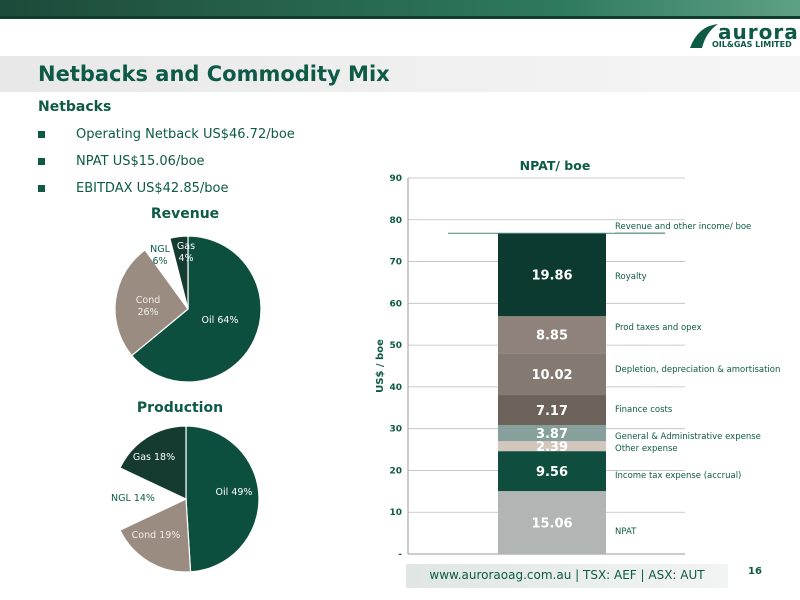 This screenshot has height=600, width=800. I want to click on bar-value-label: 3.87, so click(552, 434).